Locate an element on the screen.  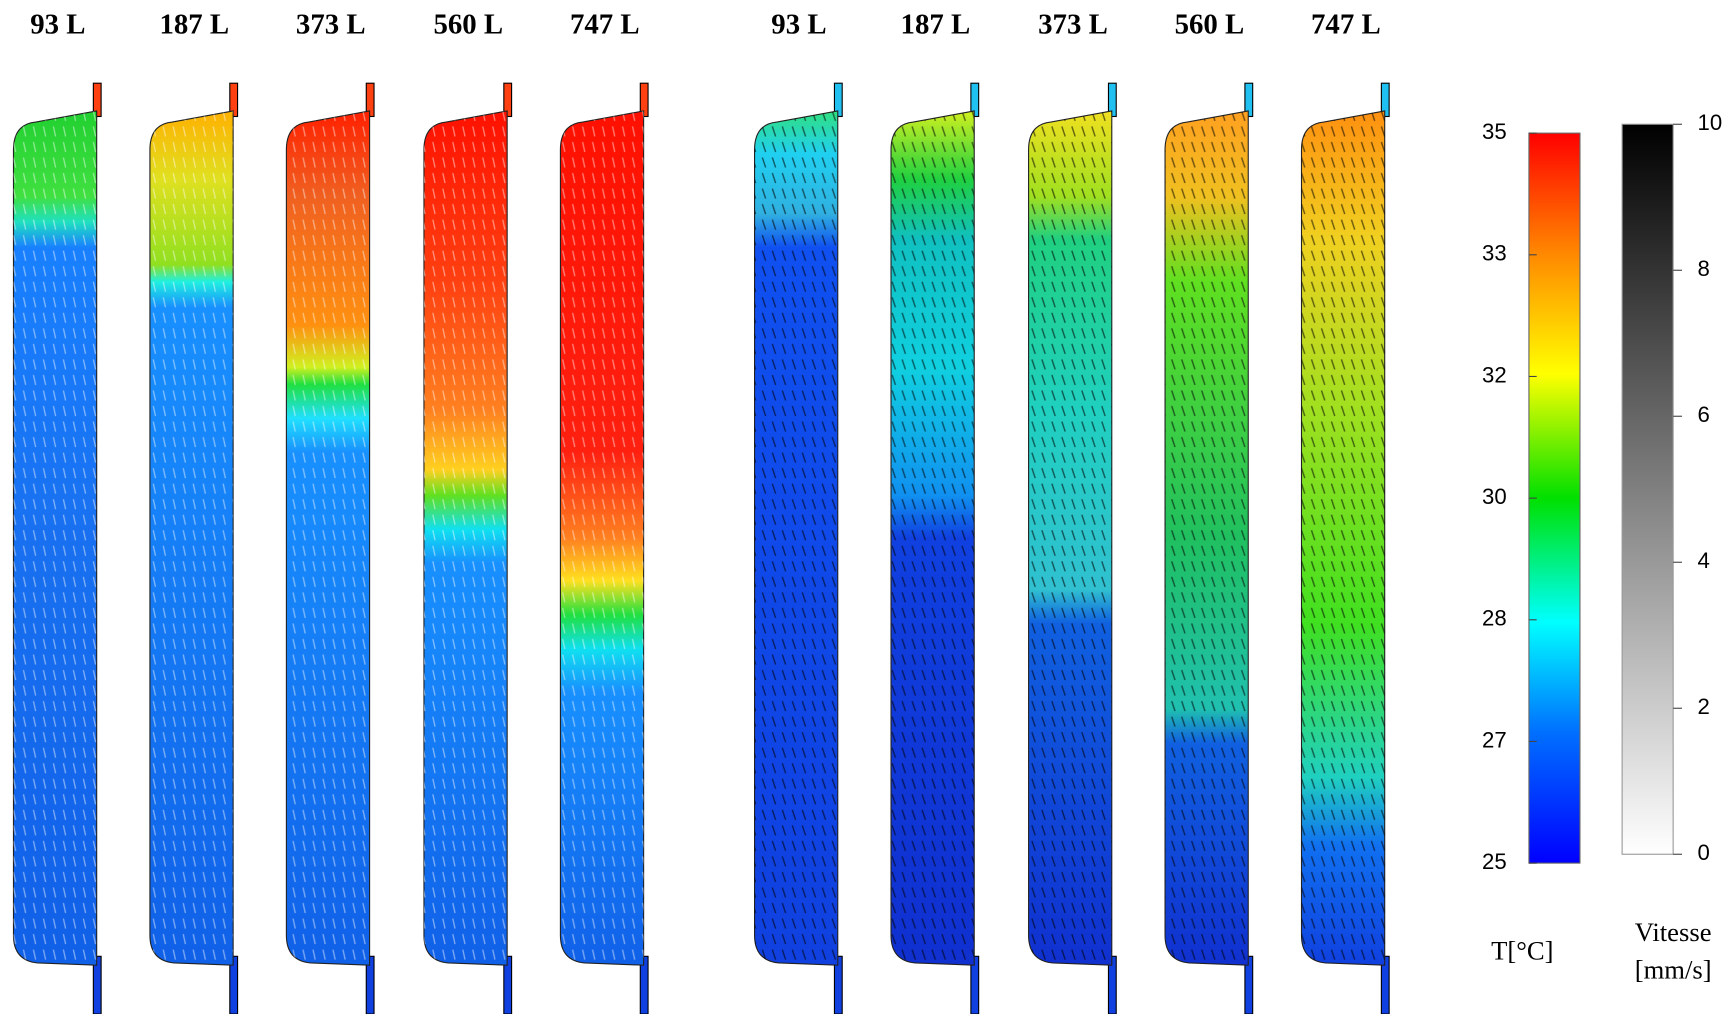
tick-label: 33 is located at coordinates (1494, 253).